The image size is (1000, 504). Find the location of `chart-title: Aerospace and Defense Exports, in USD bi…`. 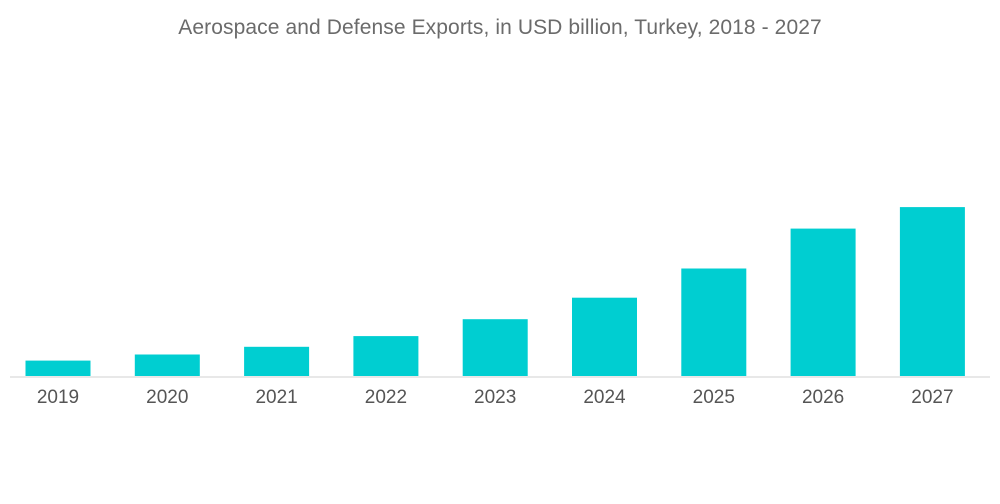

chart-title: Aerospace and Defense Exports, in USD bi… is located at coordinates (500, 27).